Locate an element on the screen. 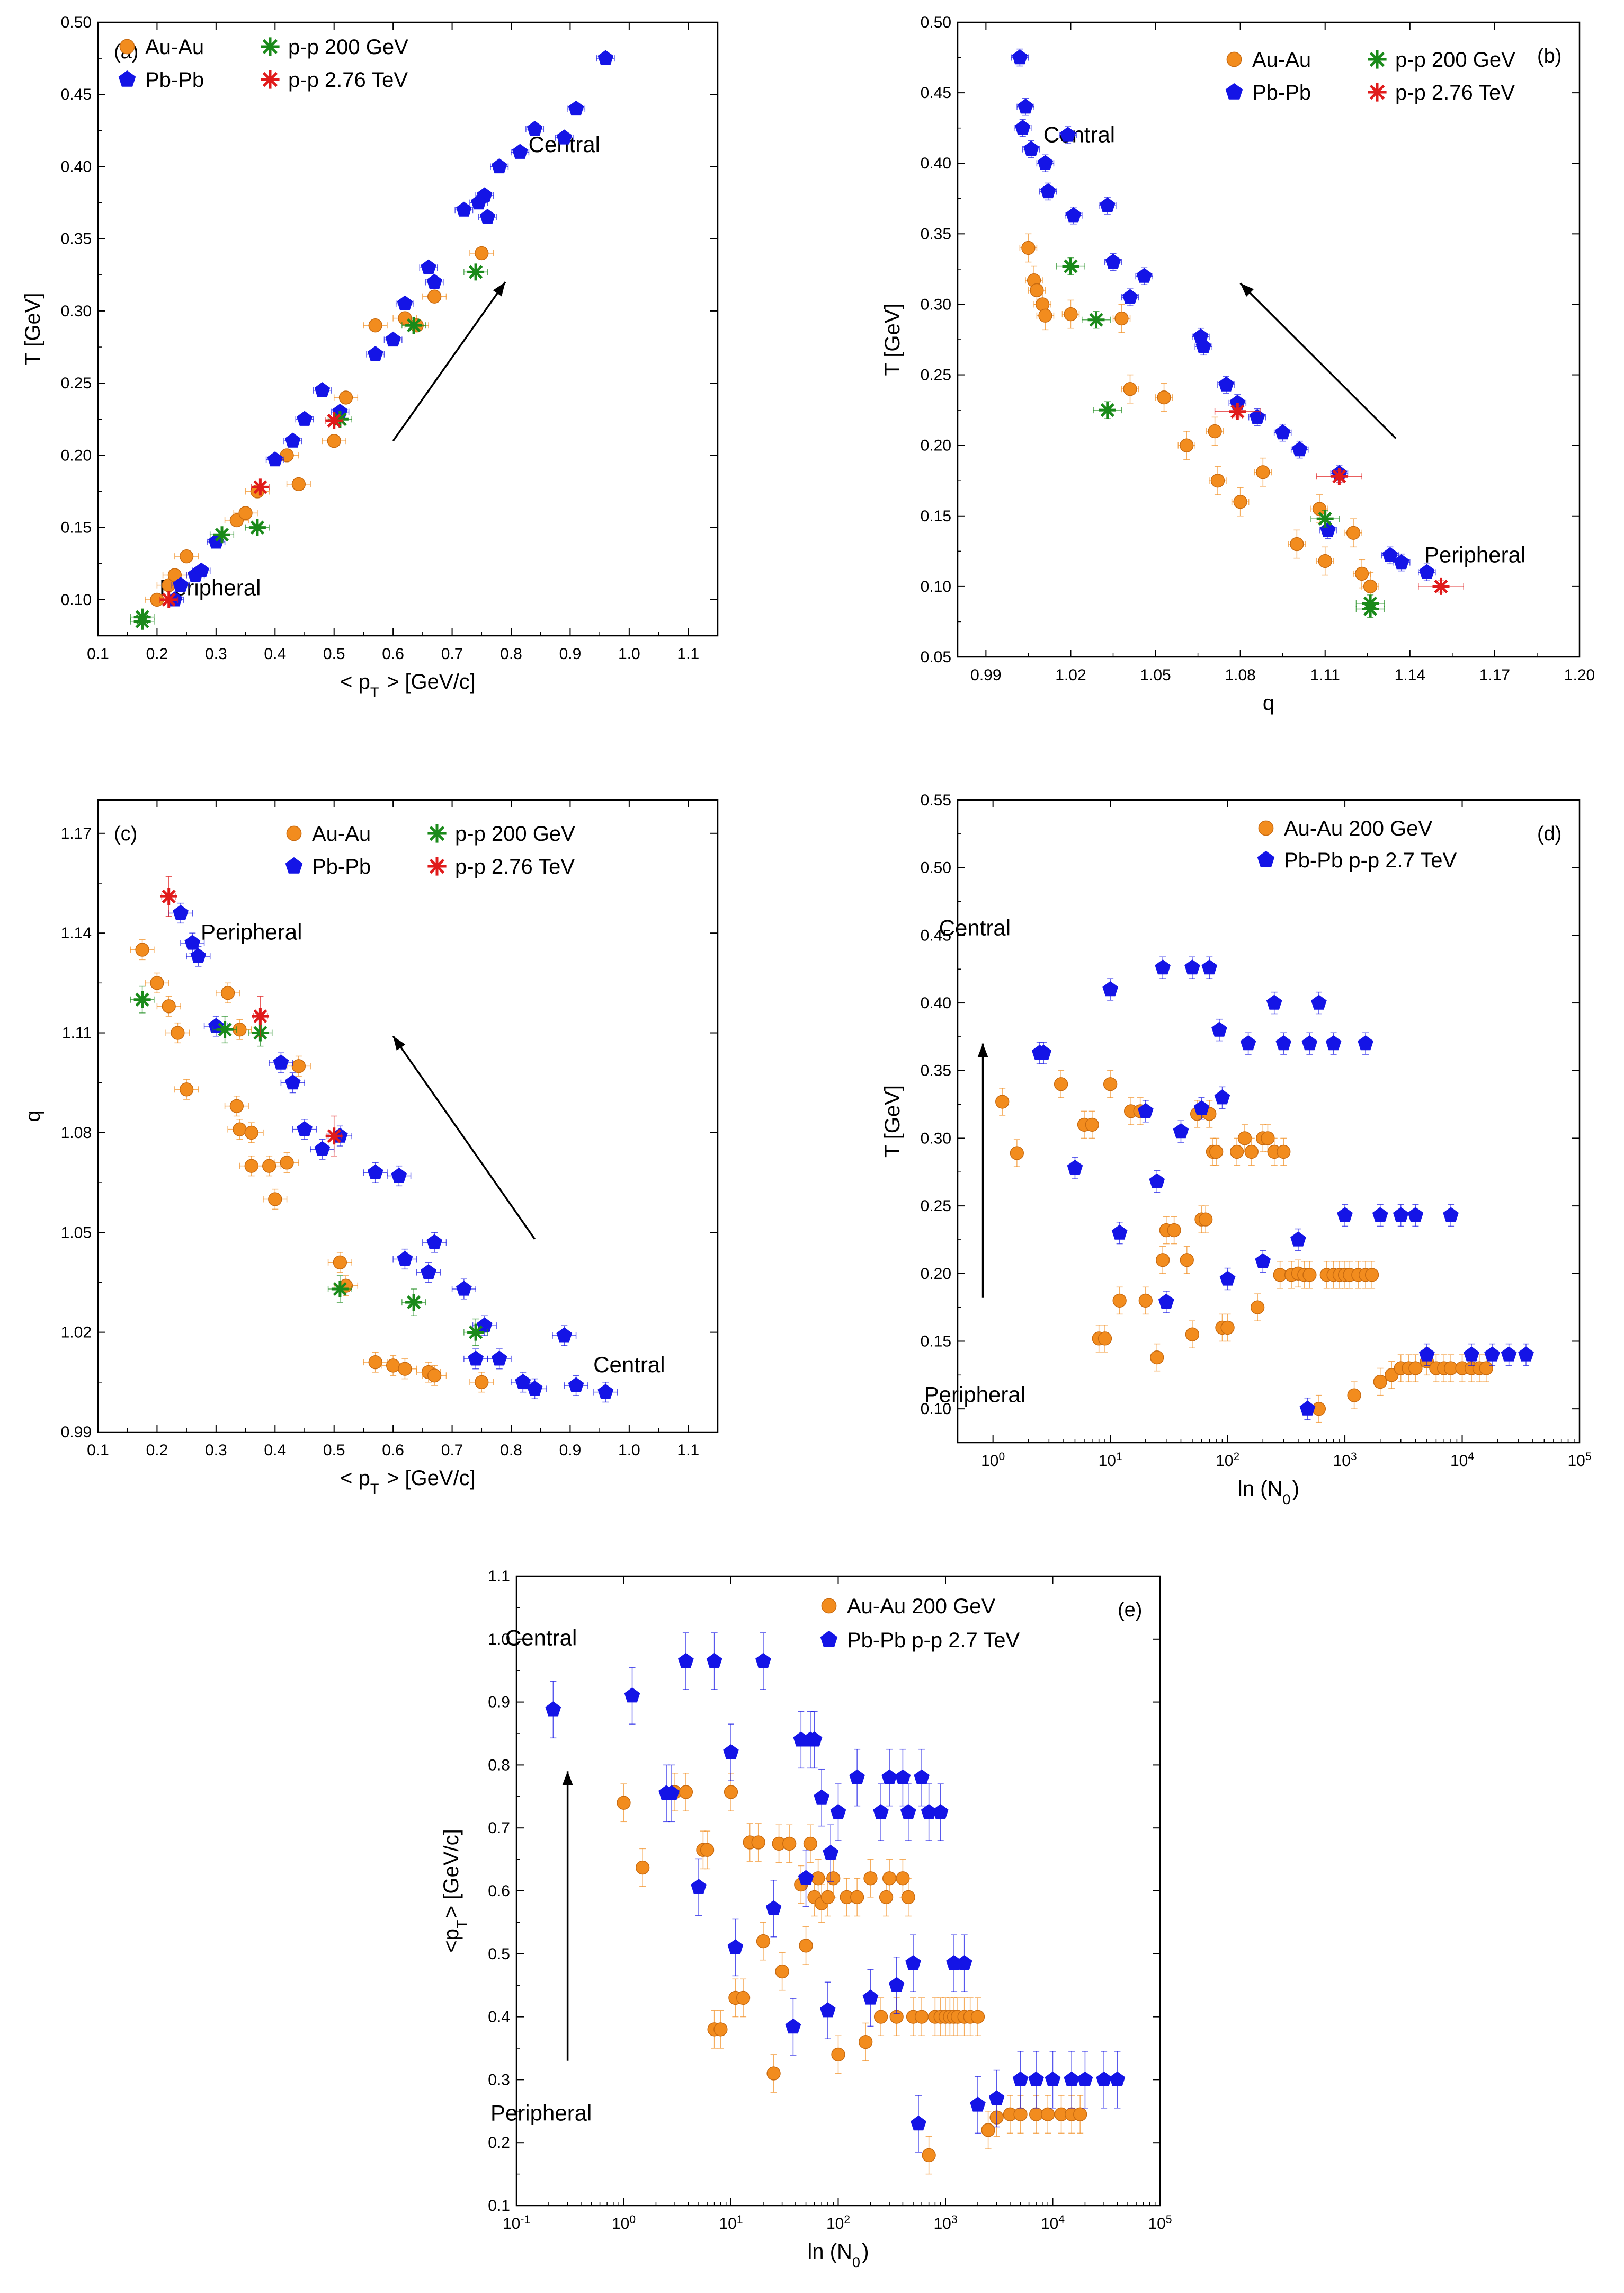  y-tick-label: 0.35 is located at coordinates (936, 1071).